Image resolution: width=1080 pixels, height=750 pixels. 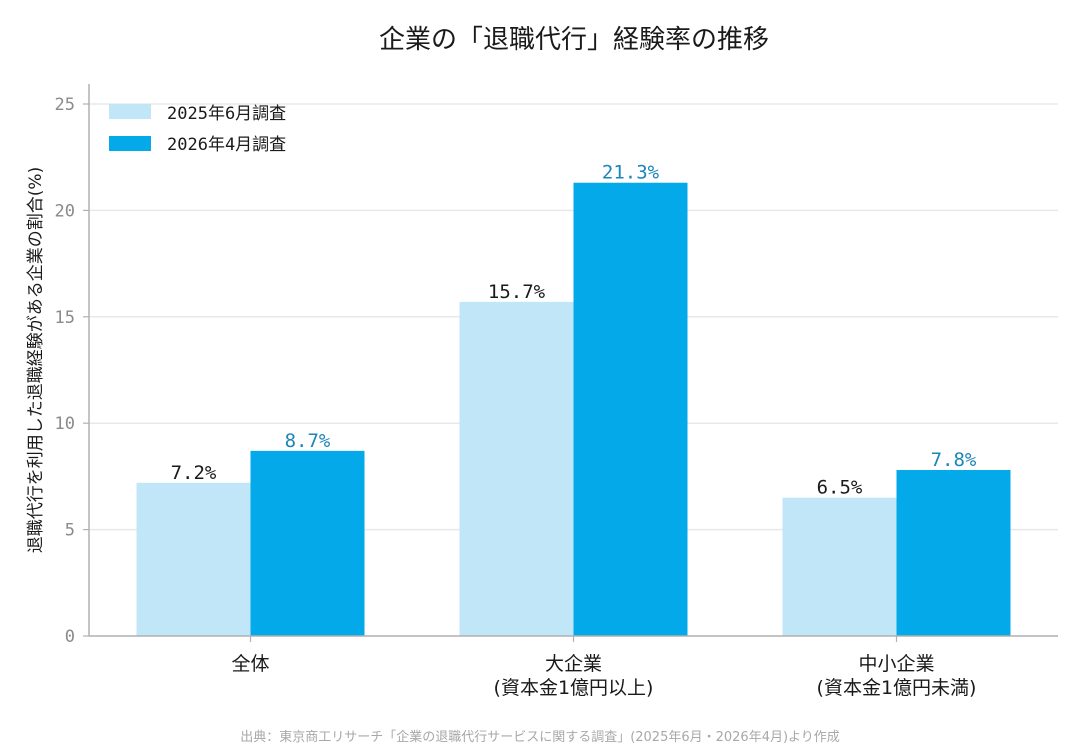 What do you see at coordinates (308, 441) in the screenshot?
I see `data-label: 8.7%` at bounding box center [308, 441].